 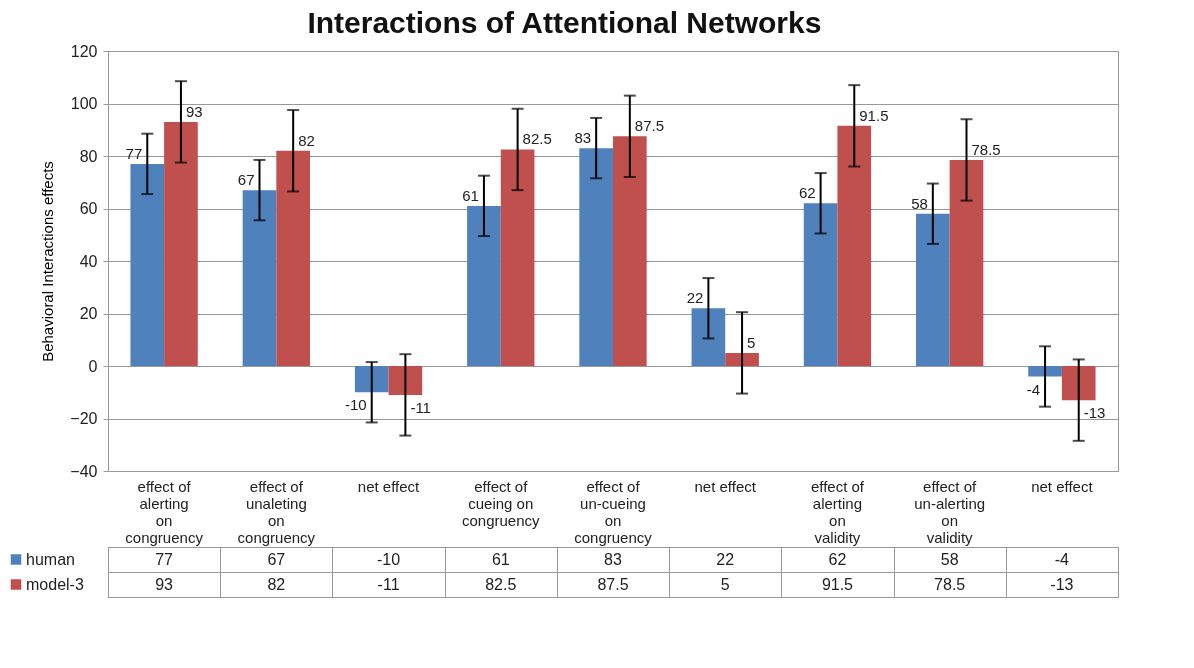 What do you see at coordinates (501, 584) in the screenshot?
I see `data-label: 82.5` at bounding box center [501, 584].